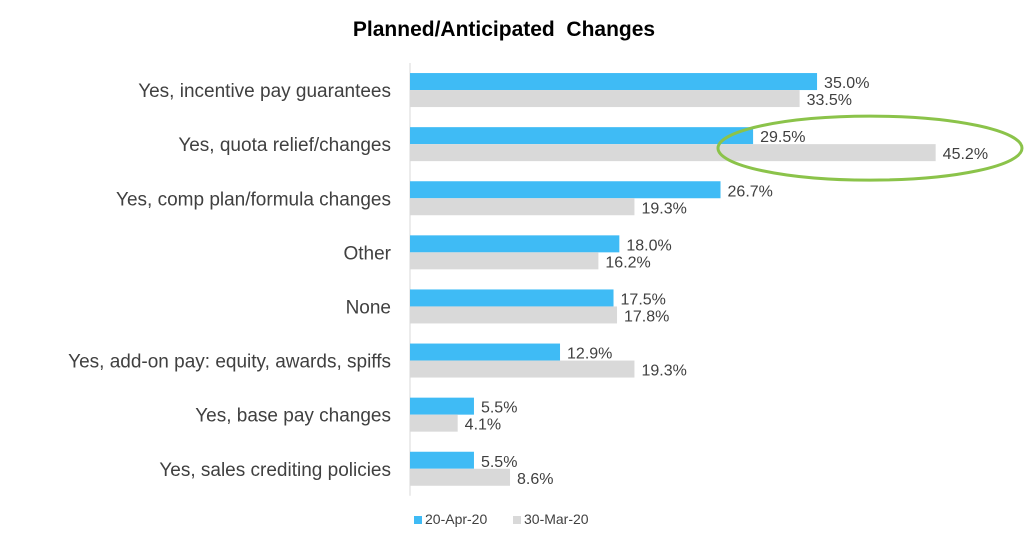 The width and height of the screenshot is (1024, 548). I want to click on category-label: Yes, sales crediting policies, so click(275, 470).